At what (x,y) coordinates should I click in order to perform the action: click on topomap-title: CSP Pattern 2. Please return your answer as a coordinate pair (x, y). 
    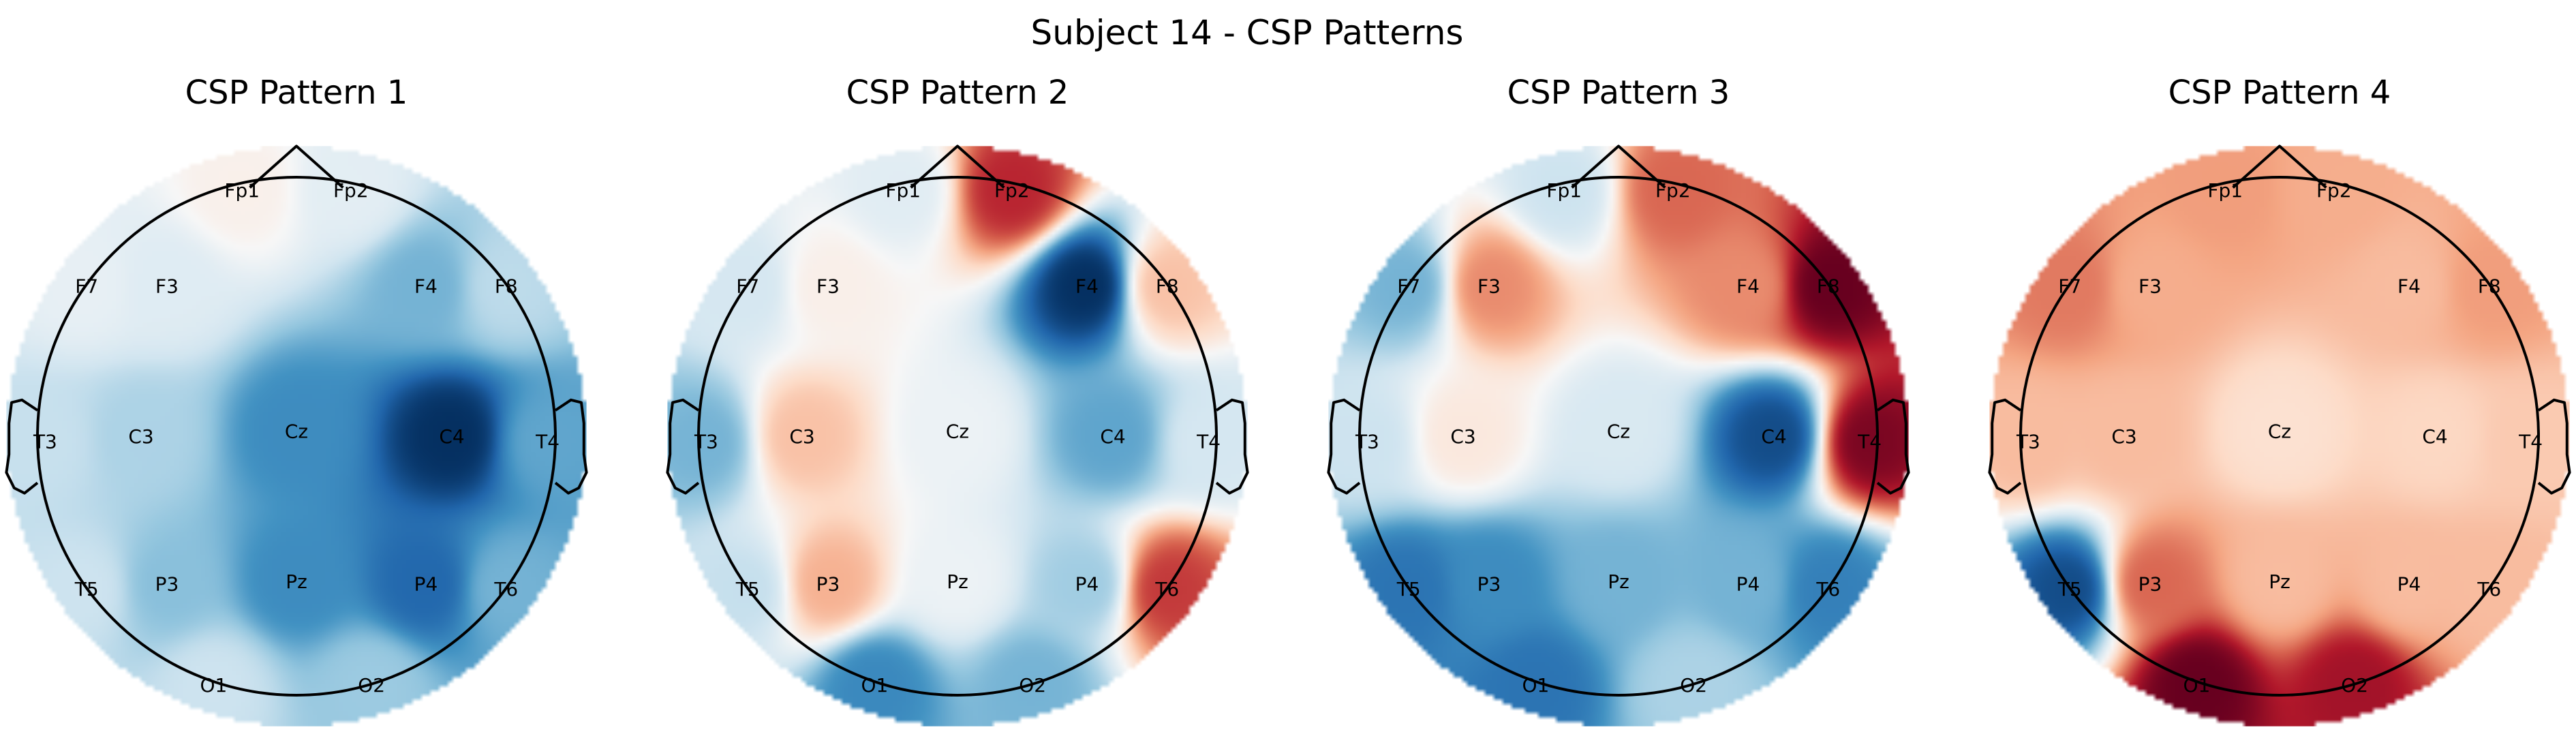
    Looking at the image, I should click on (957, 93).